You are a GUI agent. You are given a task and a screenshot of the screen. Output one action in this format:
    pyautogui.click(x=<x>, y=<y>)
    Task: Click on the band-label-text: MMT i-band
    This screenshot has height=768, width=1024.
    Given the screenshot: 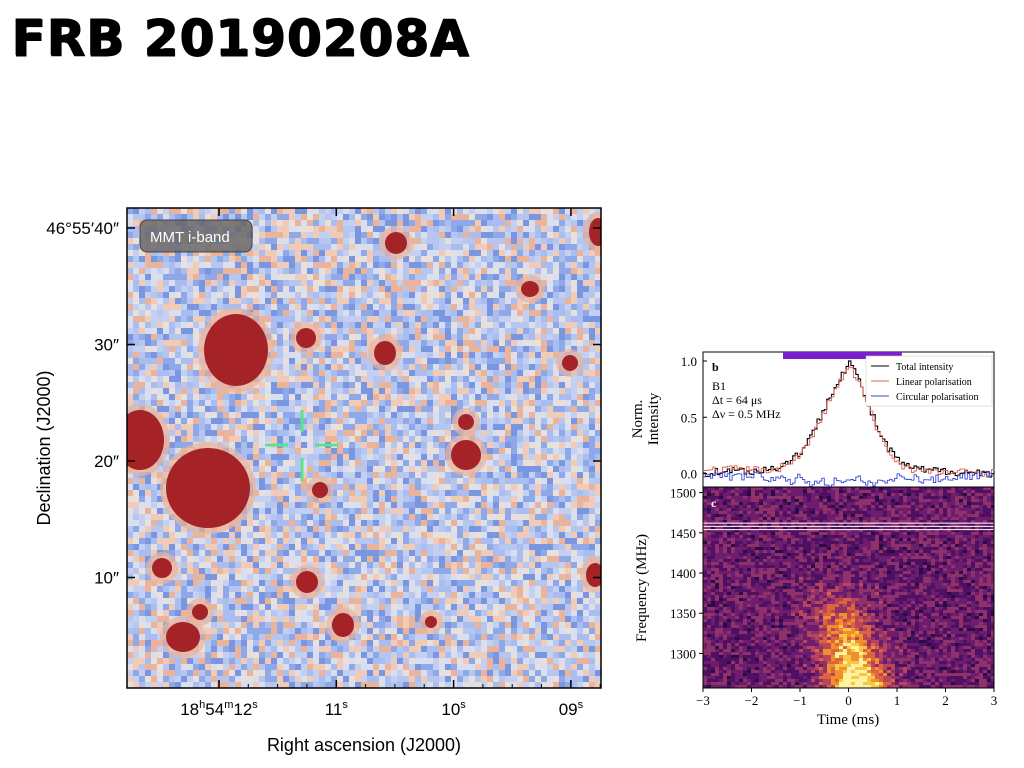 What is the action you would take?
    pyautogui.click(x=190, y=237)
    